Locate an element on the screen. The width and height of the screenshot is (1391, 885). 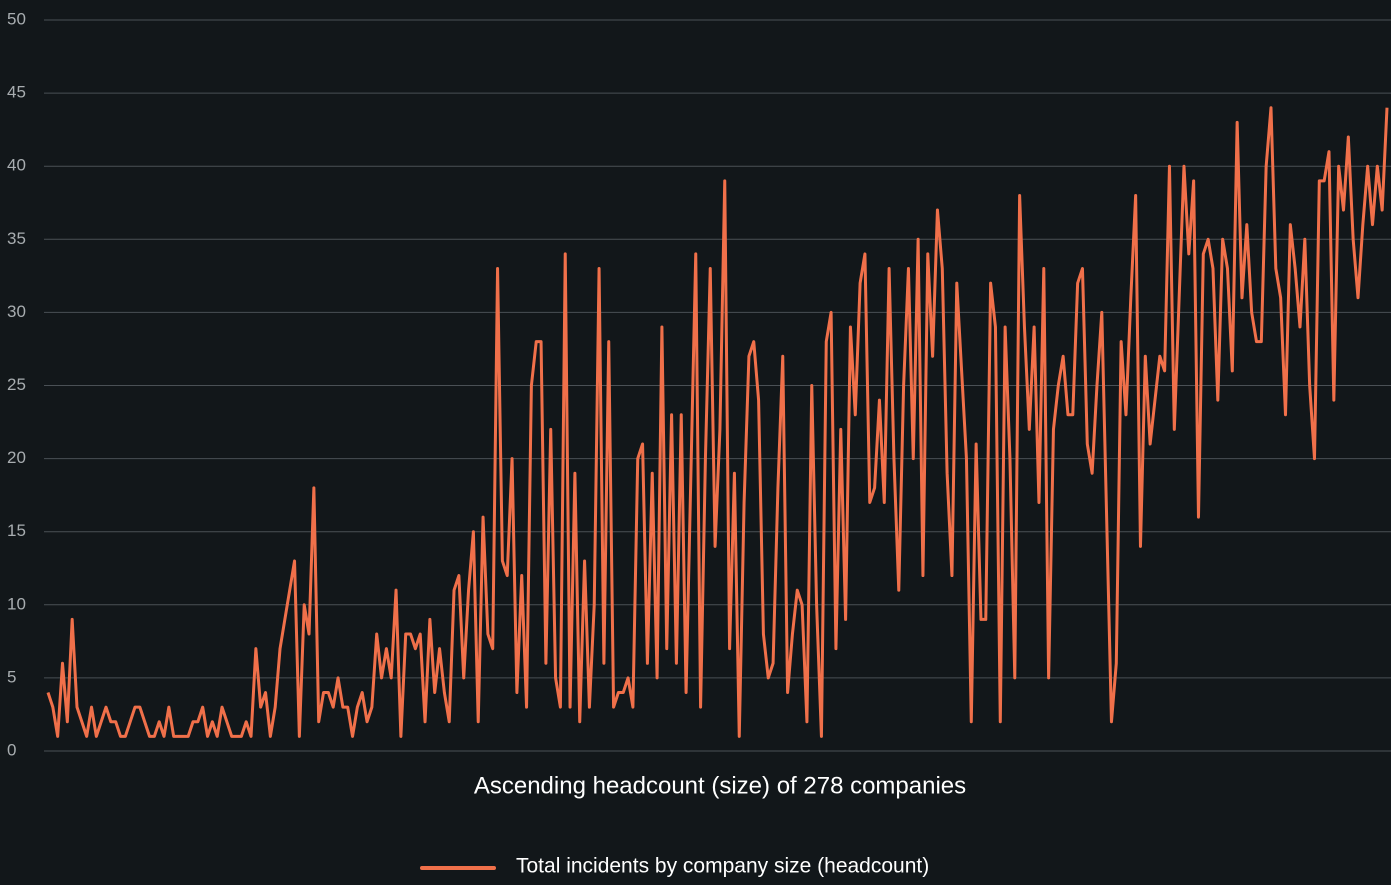
y-tick-label: 30 is located at coordinates (16, 311).